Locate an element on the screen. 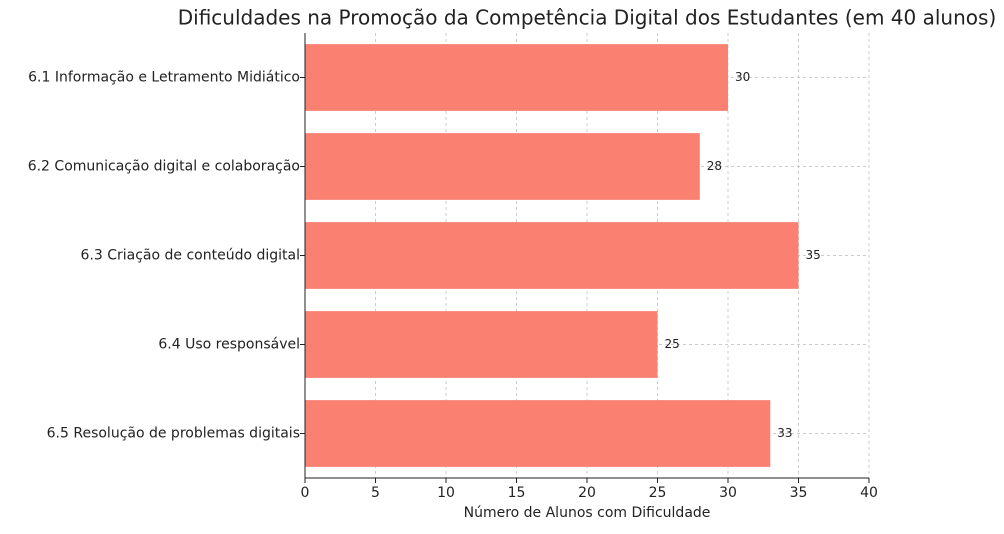 This screenshot has width=1004, height=534. y-tick-label: 6.5 Resolução de problemas digitais is located at coordinates (173, 434).